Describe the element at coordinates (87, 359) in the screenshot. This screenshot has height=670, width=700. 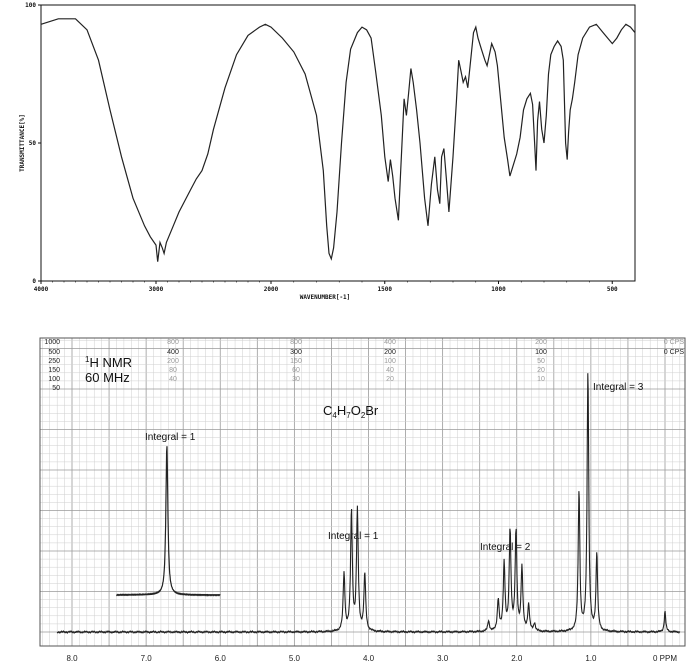
I see `nmr-nucleus-superscript: 1` at that location.